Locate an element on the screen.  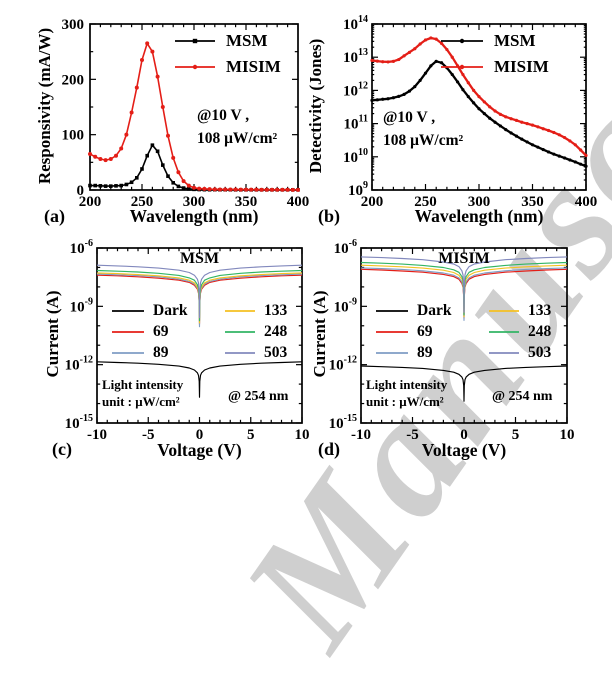
annotation-a-line1: @10 V , is located at coordinates (223, 115).